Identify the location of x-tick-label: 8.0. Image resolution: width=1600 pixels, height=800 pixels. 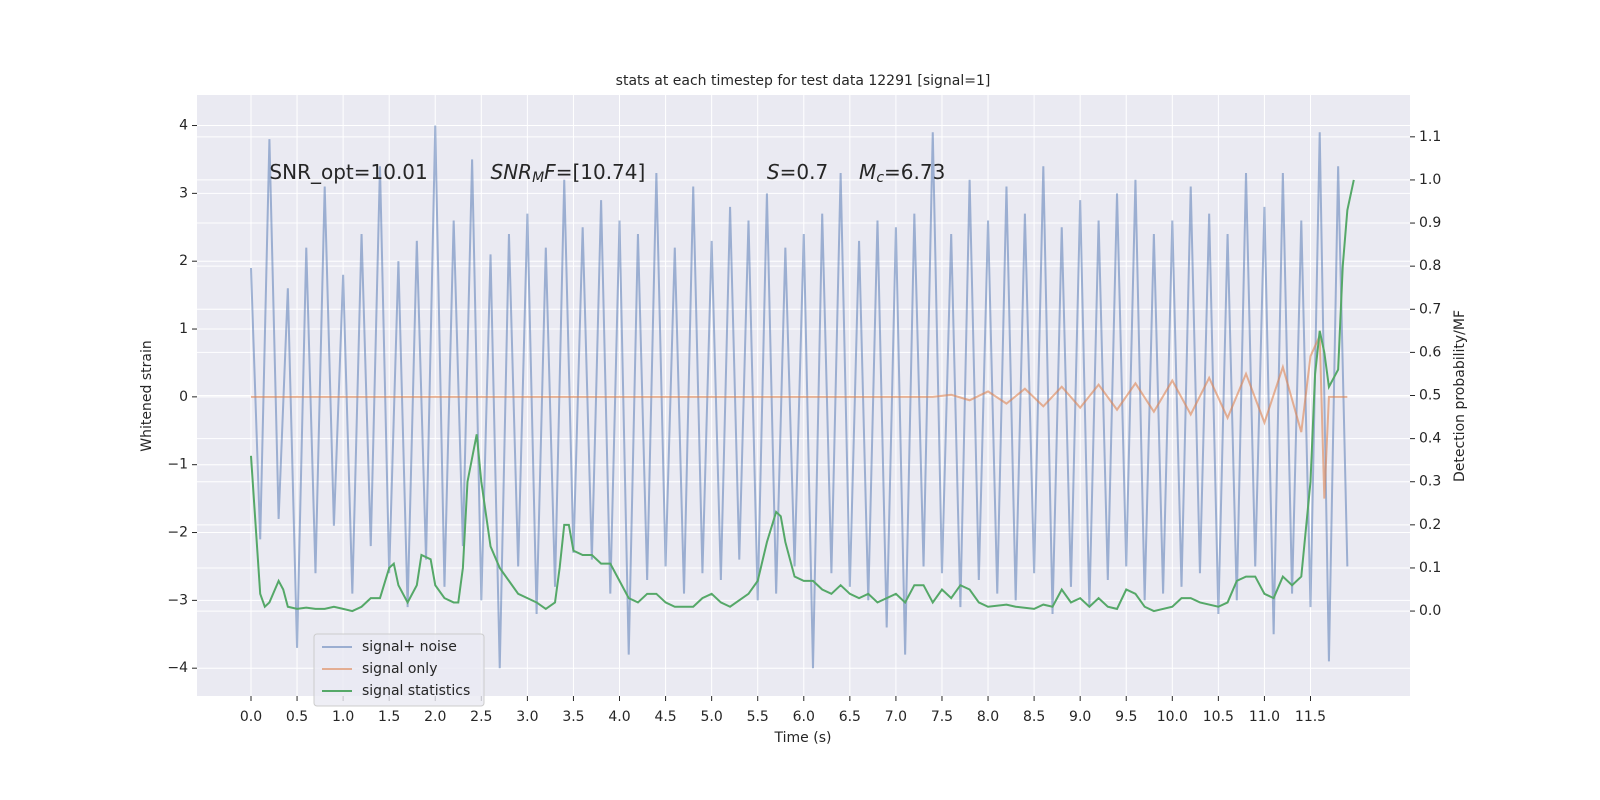
(988, 717).